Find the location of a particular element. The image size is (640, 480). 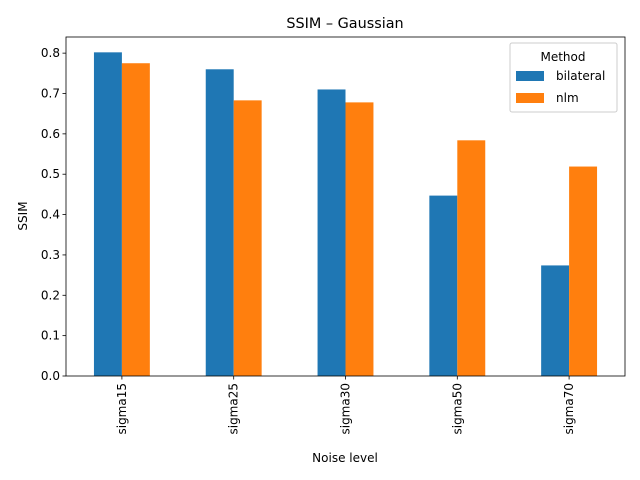

y-axis: 0.0 0.1 0.2 0.3 0.4 0.5 0.6 0.7 0.8 is located at coordinates (53, 214).